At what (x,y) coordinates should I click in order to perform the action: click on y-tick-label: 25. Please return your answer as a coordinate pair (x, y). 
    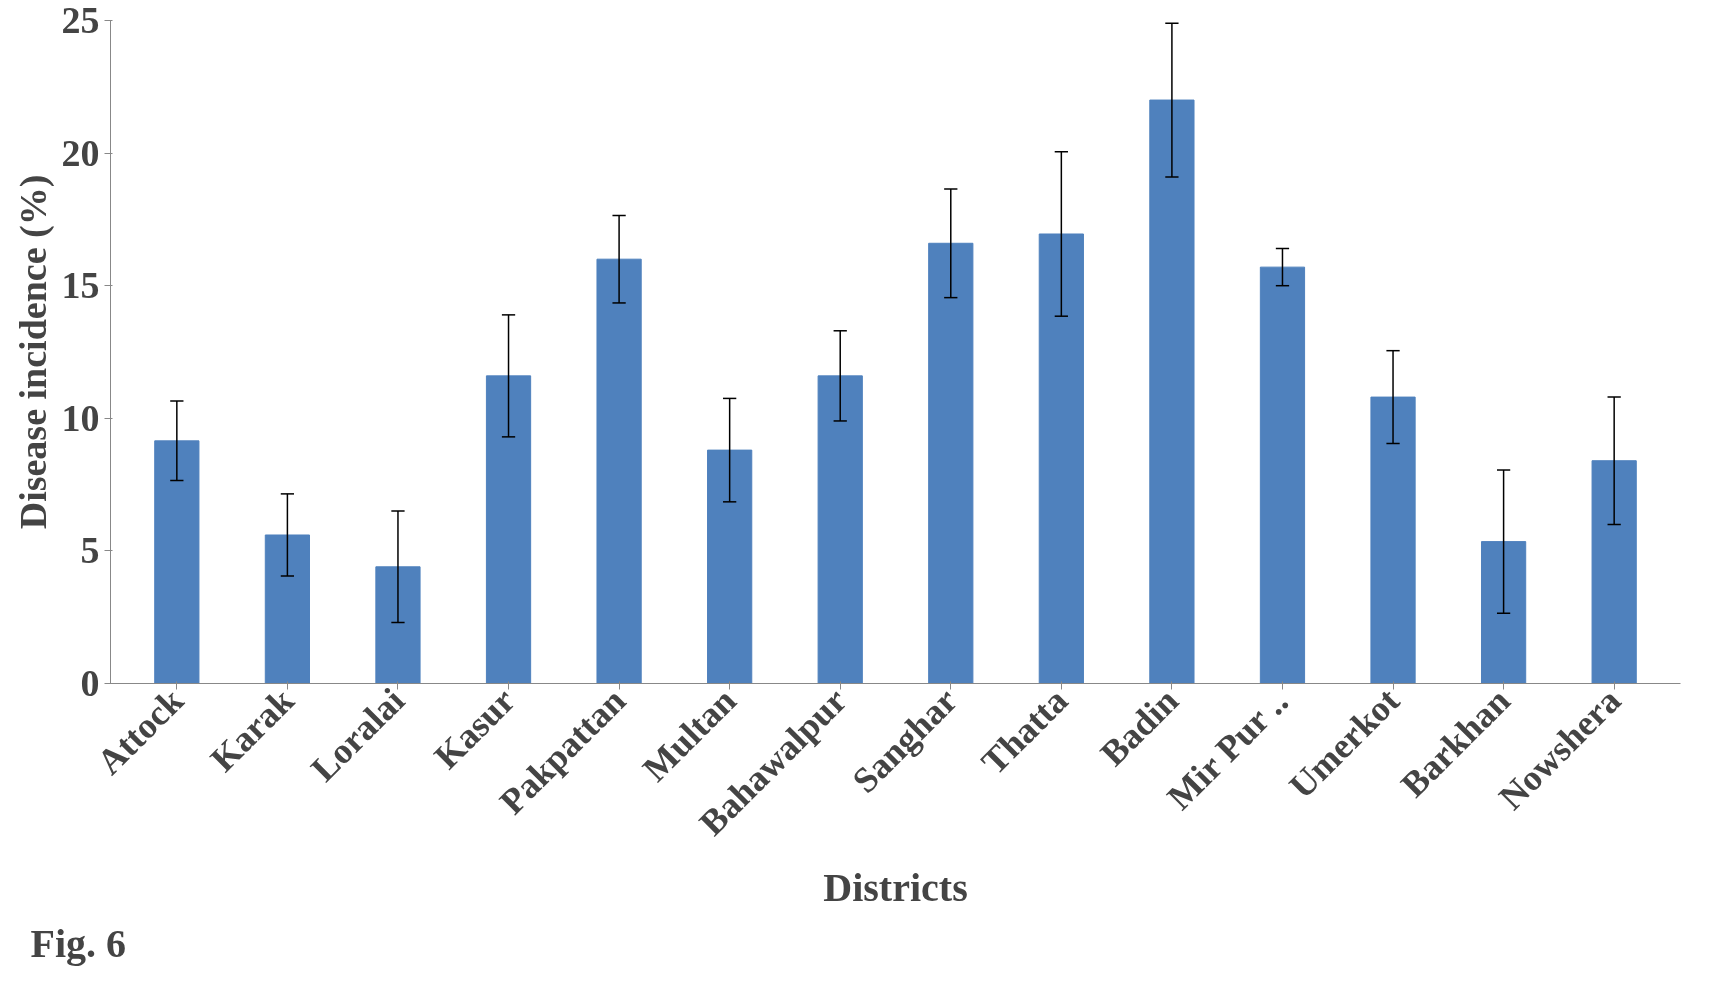
    Looking at the image, I should click on (80, 20).